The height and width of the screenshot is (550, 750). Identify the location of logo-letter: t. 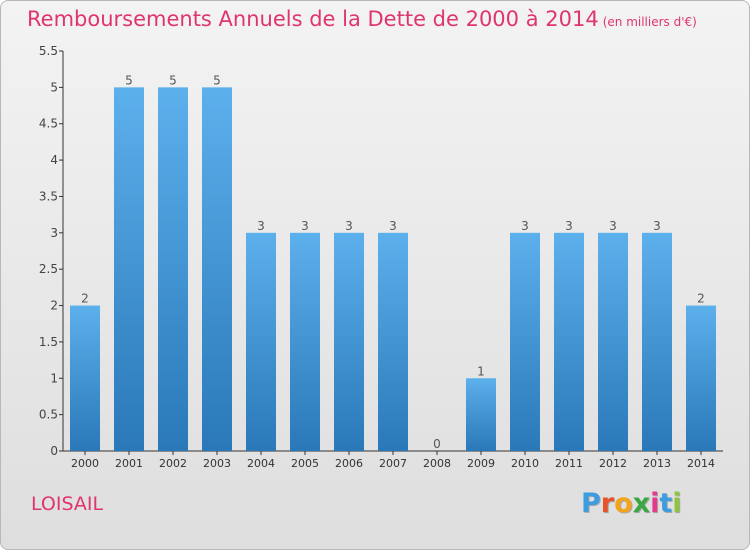
(666, 503).